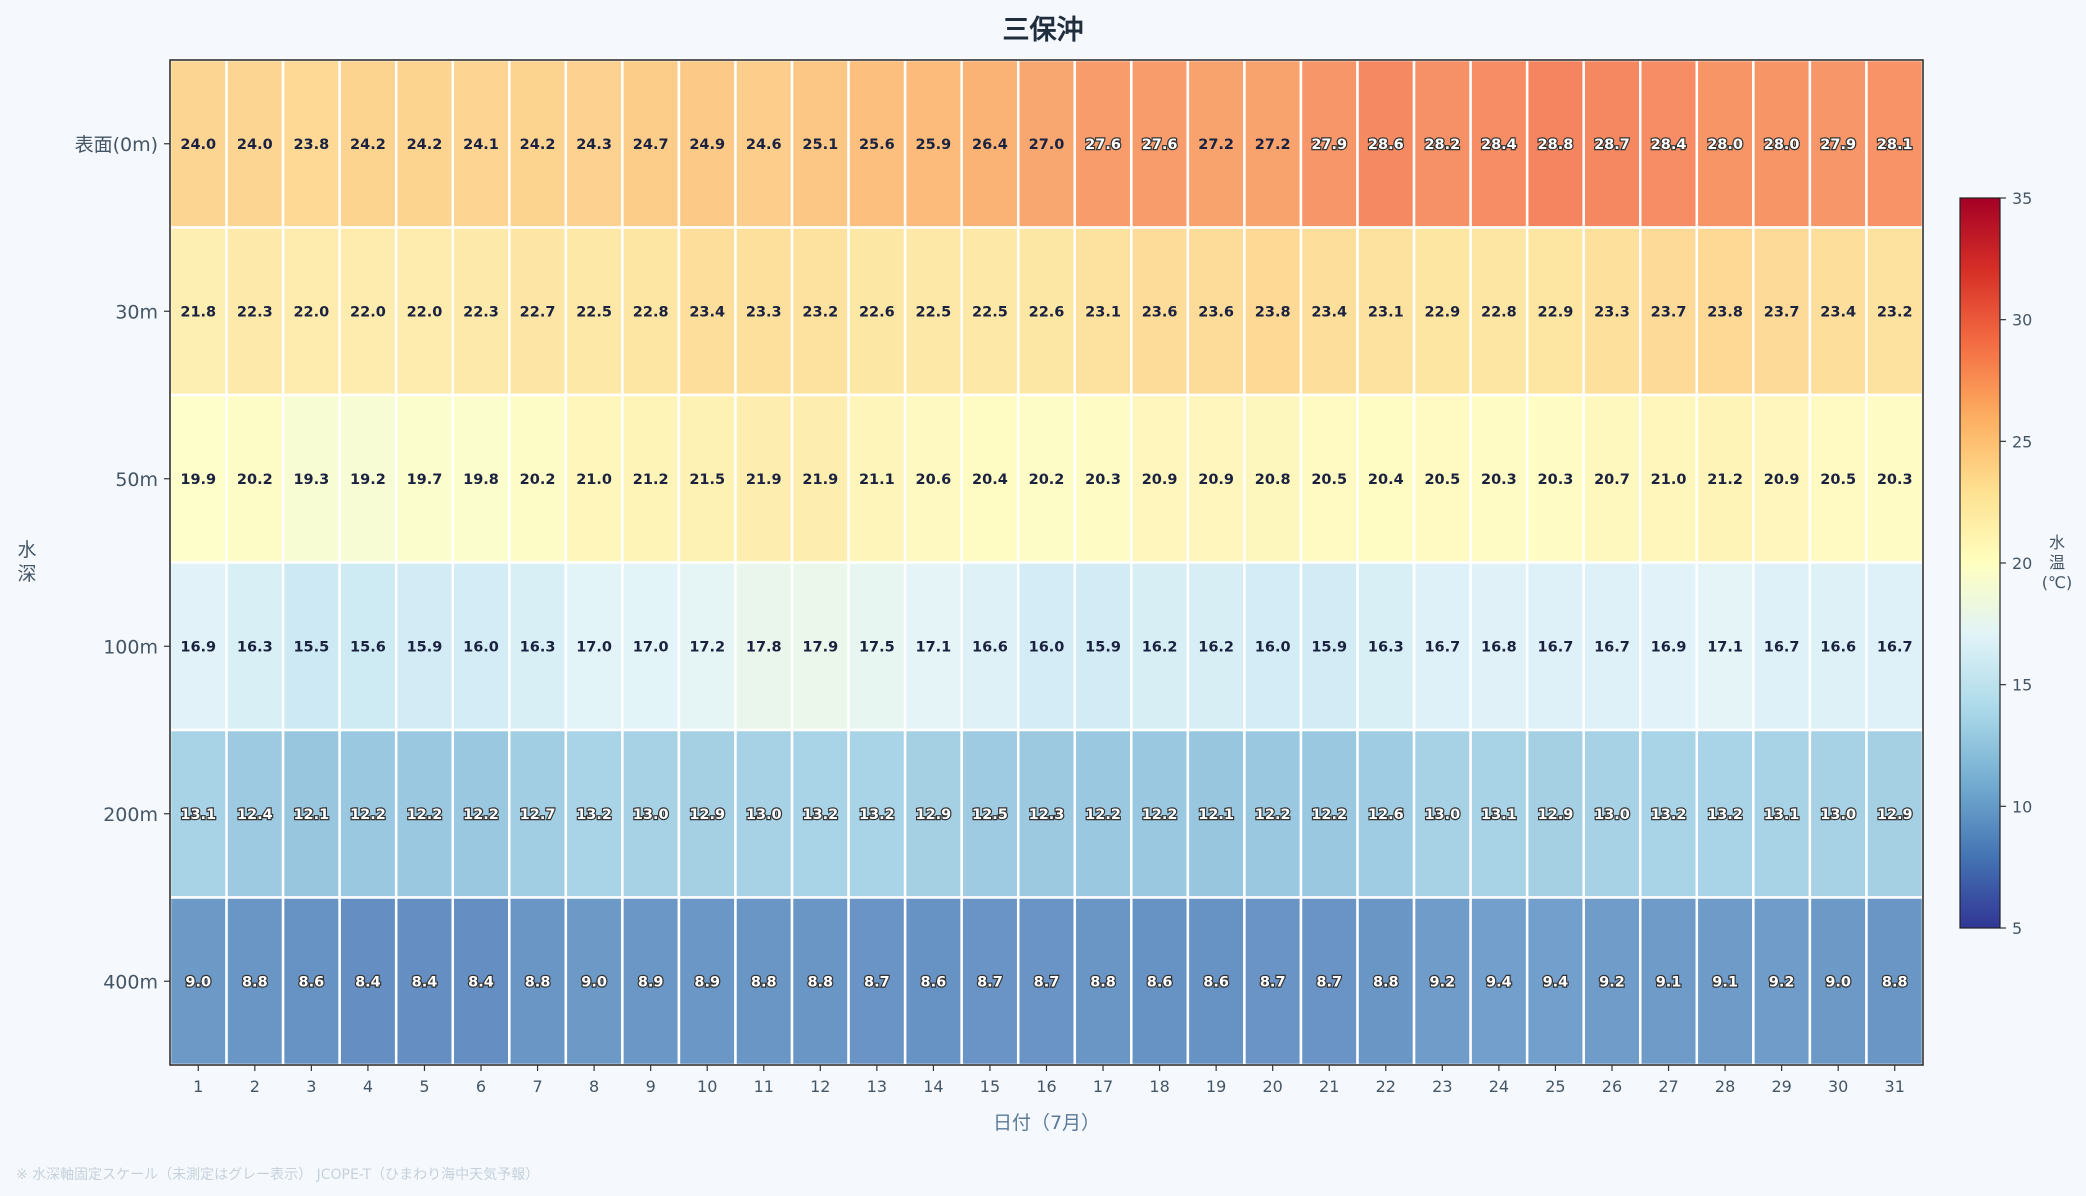  Describe the element at coordinates (1555, 1086) in the screenshot. I see `x-tick-label: 25` at that location.